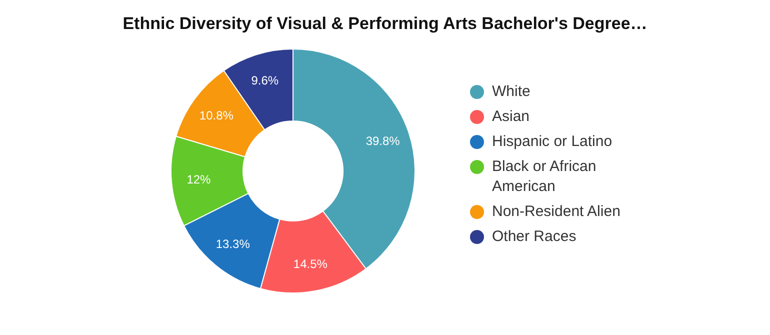 The width and height of the screenshot is (770, 335). I want to click on data-label: 9.6%, so click(265, 81).